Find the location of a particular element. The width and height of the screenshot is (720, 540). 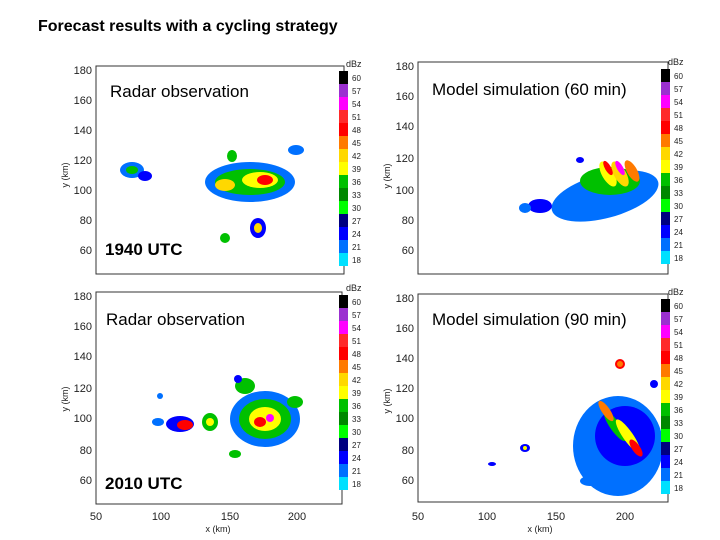

x-tick: 200 is located at coordinates (625, 517).